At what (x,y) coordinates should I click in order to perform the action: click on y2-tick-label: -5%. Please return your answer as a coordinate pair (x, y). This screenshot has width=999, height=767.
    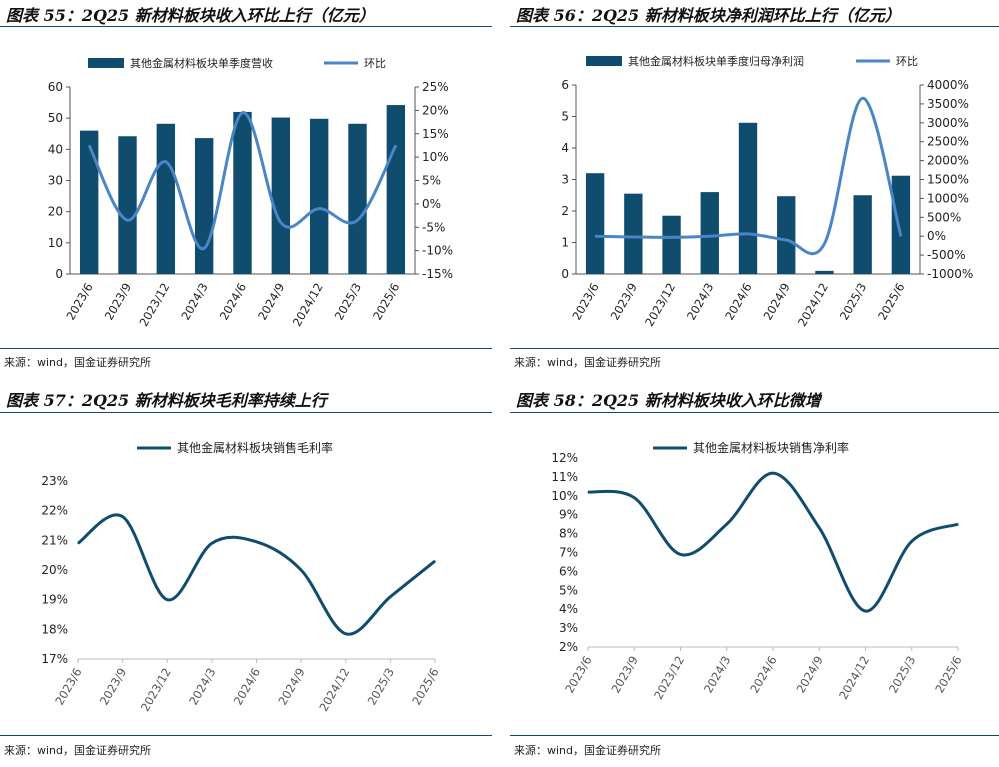
    Looking at the image, I should click on (433, 227).